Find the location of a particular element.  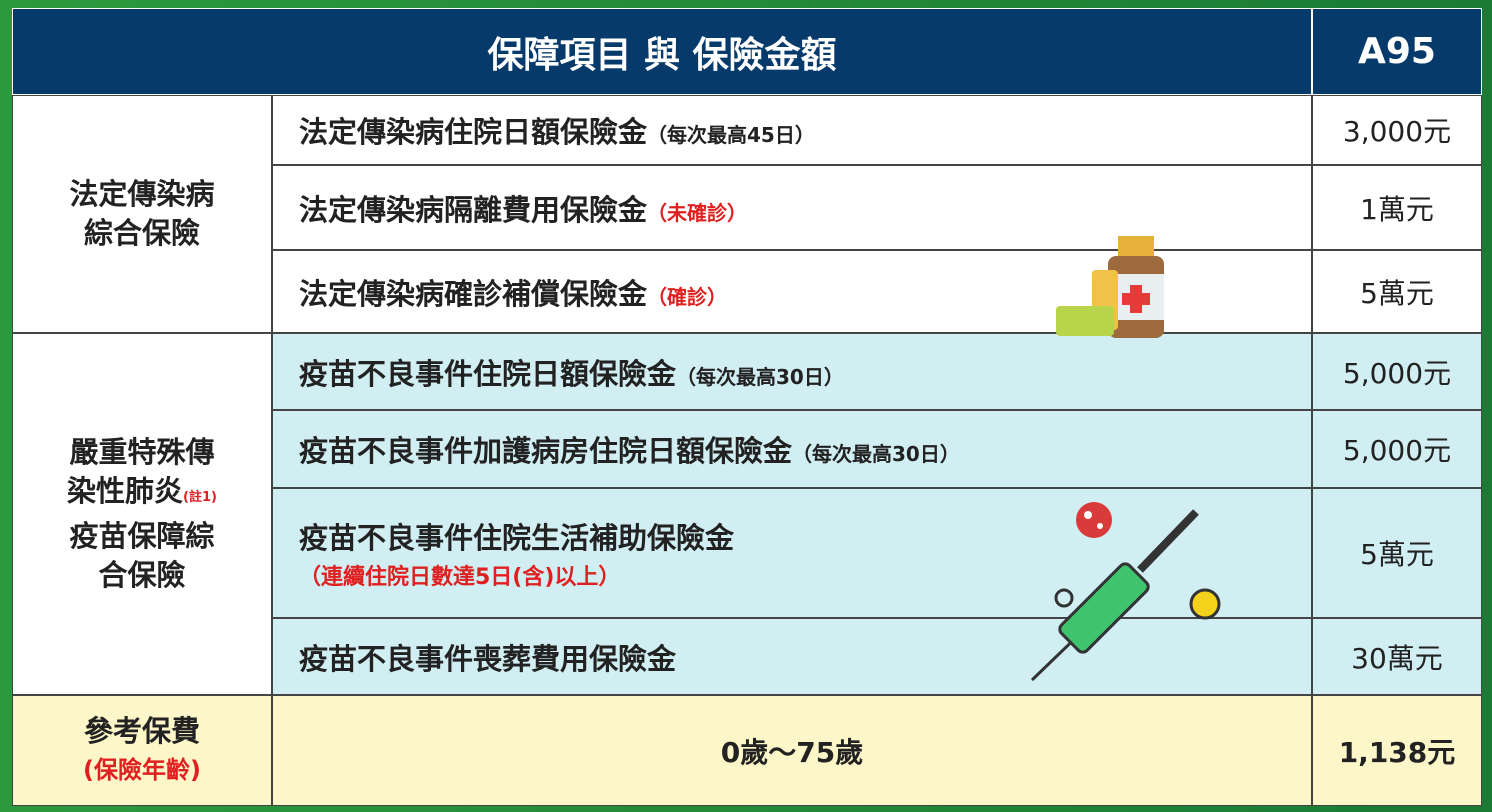

group-name-line: 法定傳染病 is located at coordinates (141, 194).